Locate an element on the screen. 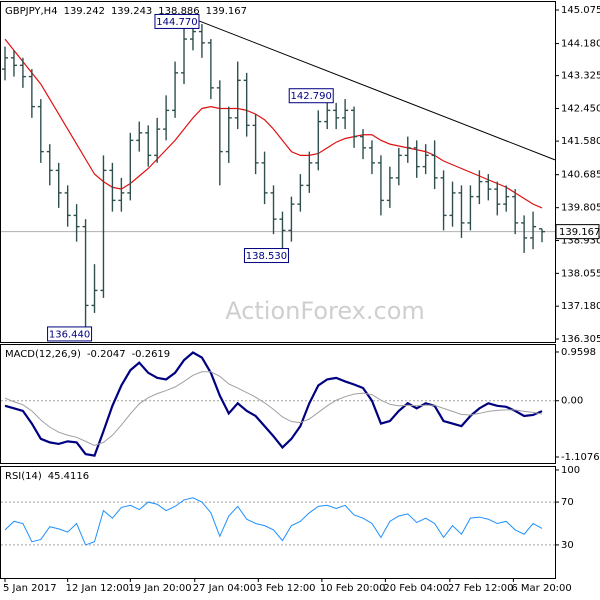 The width and height of the screenshot is (600, 600). panel-header: 45.4116 is located at coordinates (68, 476).